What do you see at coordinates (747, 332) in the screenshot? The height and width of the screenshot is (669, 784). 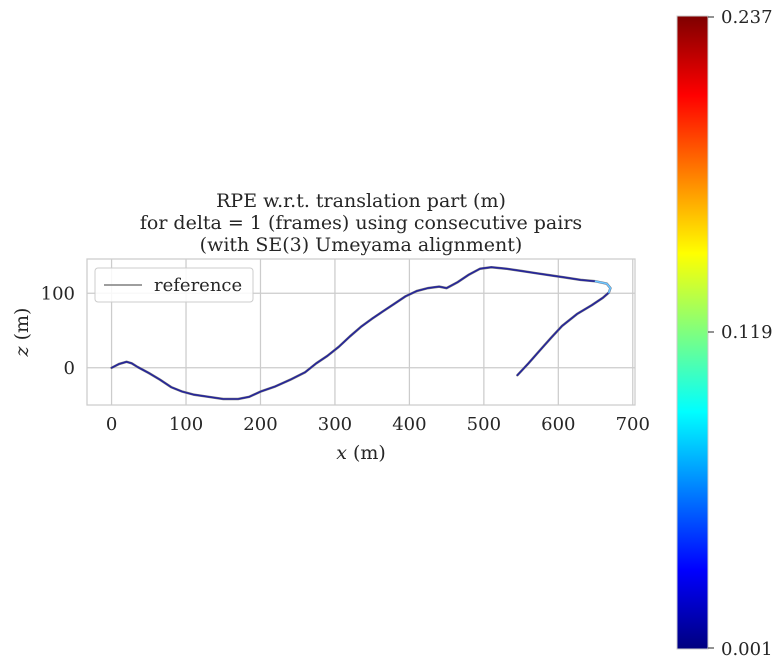 I see `colorbar-label-mid: 0.119` at bounding box center [747, 332].